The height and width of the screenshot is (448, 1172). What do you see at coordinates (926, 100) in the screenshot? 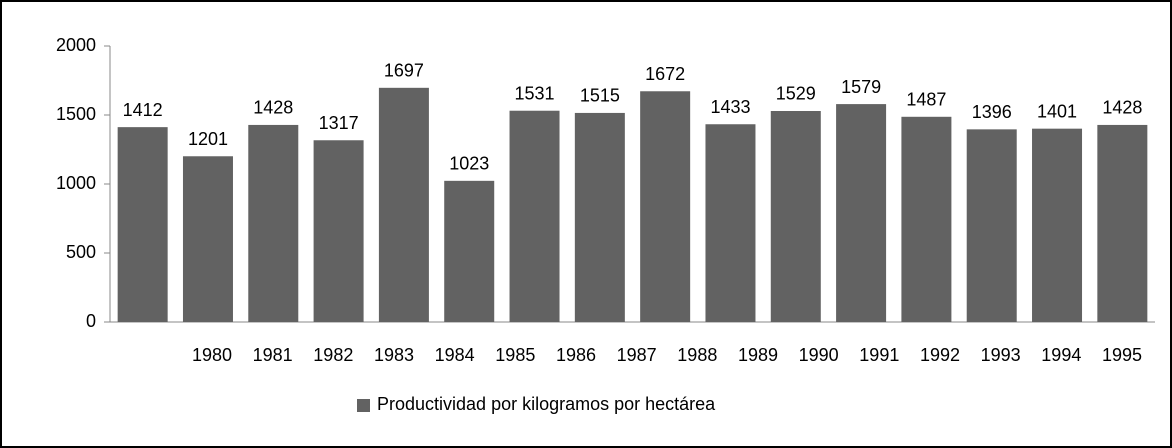
I see `value-label: 1487` at bounding box center [926, 100].